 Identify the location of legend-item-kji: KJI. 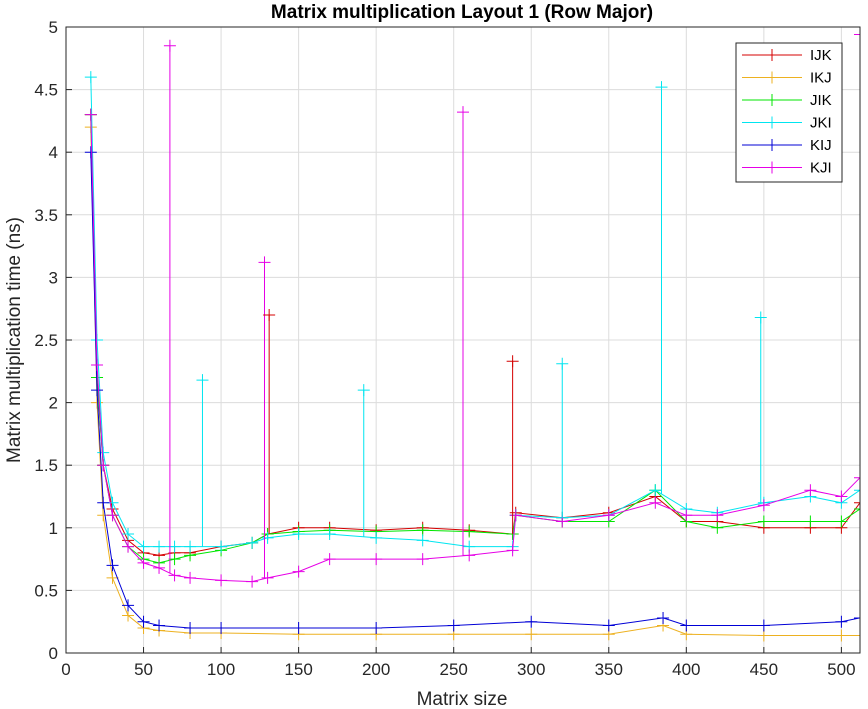
(787, 168).